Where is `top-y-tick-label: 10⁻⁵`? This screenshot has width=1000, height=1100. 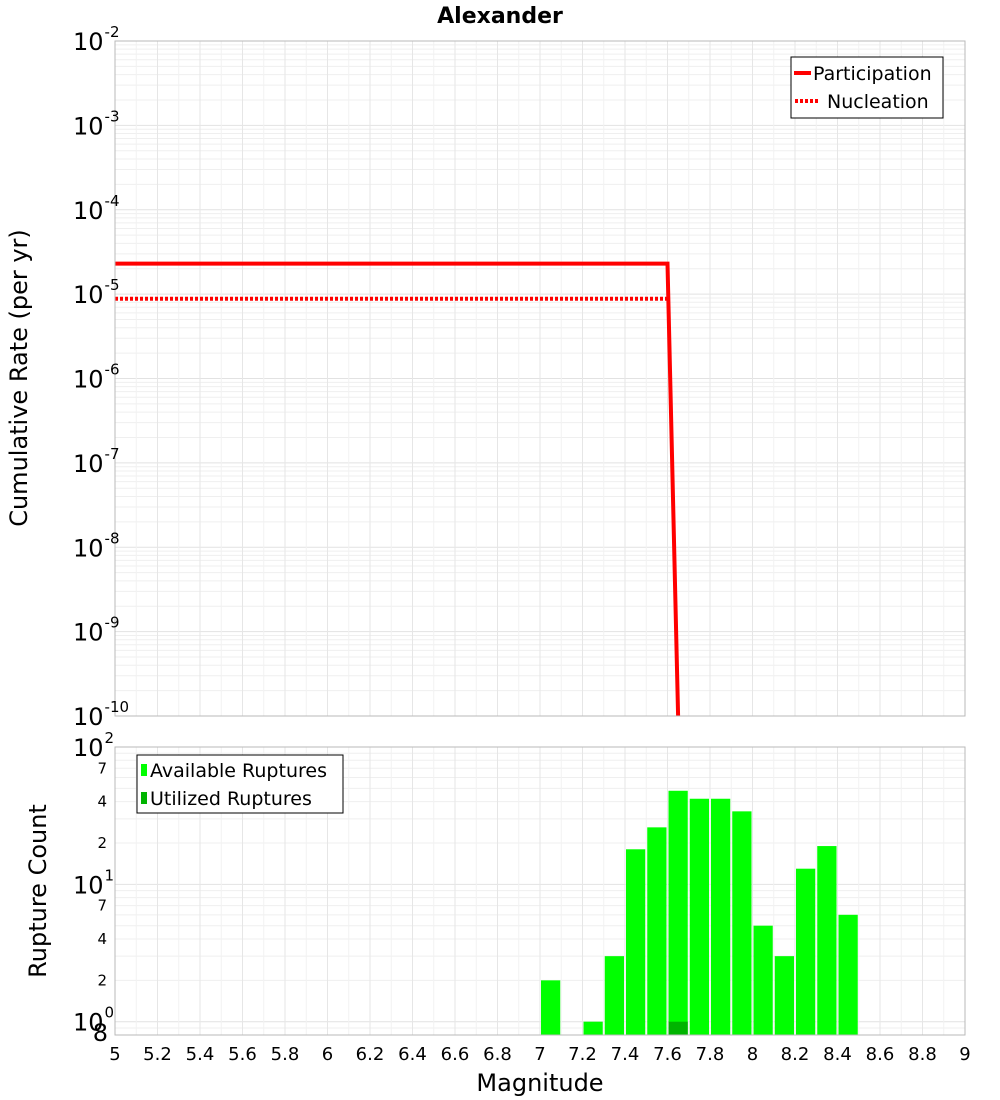
top-y-tick-label: 10⁻⁵ is located at coordinates (96, 292).